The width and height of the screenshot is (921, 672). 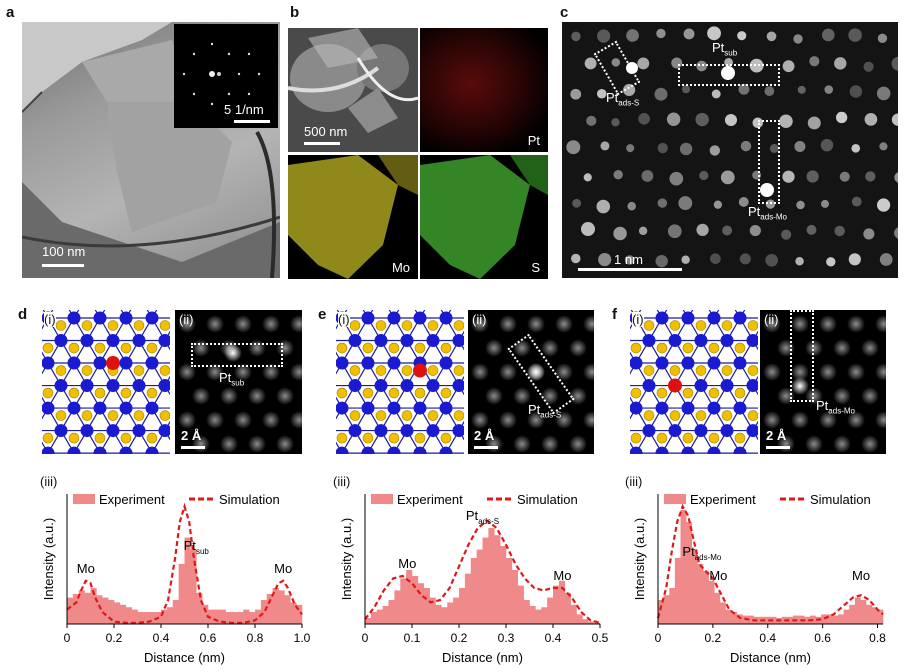 I want to click on f-scale-bar, so click(x=778, y=447).